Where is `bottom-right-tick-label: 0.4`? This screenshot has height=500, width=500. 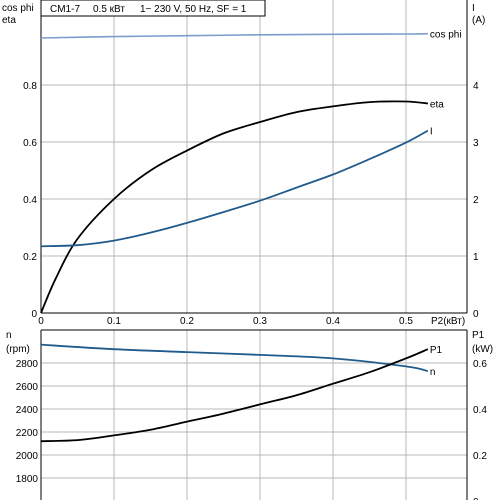
bottom-right-tick-label: 0.4 is located at coordinates (480, 410).